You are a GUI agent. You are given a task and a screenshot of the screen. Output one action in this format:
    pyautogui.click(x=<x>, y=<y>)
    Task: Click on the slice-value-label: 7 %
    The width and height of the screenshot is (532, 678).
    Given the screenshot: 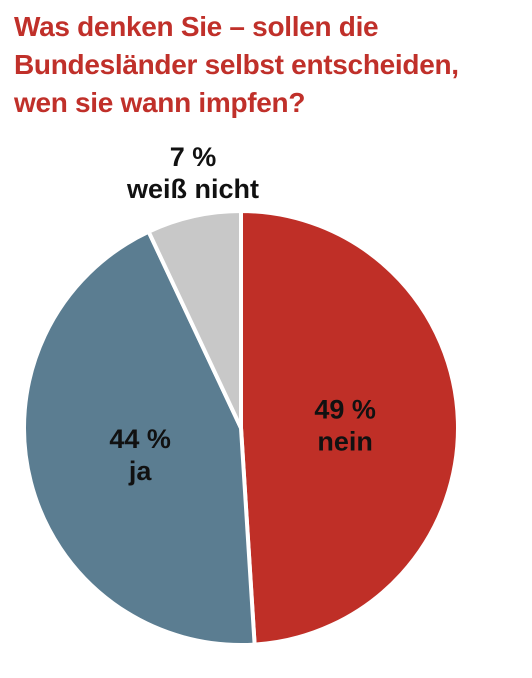 What is the action you would take?
    pyautogui.click(x=193, y=157)
    